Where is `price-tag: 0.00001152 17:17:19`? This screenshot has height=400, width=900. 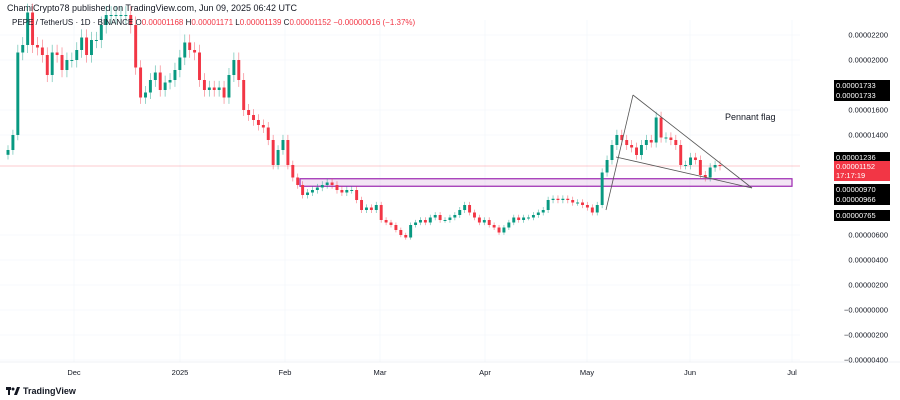 price-tag: 0.00001152 17:17:19 is located at coordinates (862, 171).